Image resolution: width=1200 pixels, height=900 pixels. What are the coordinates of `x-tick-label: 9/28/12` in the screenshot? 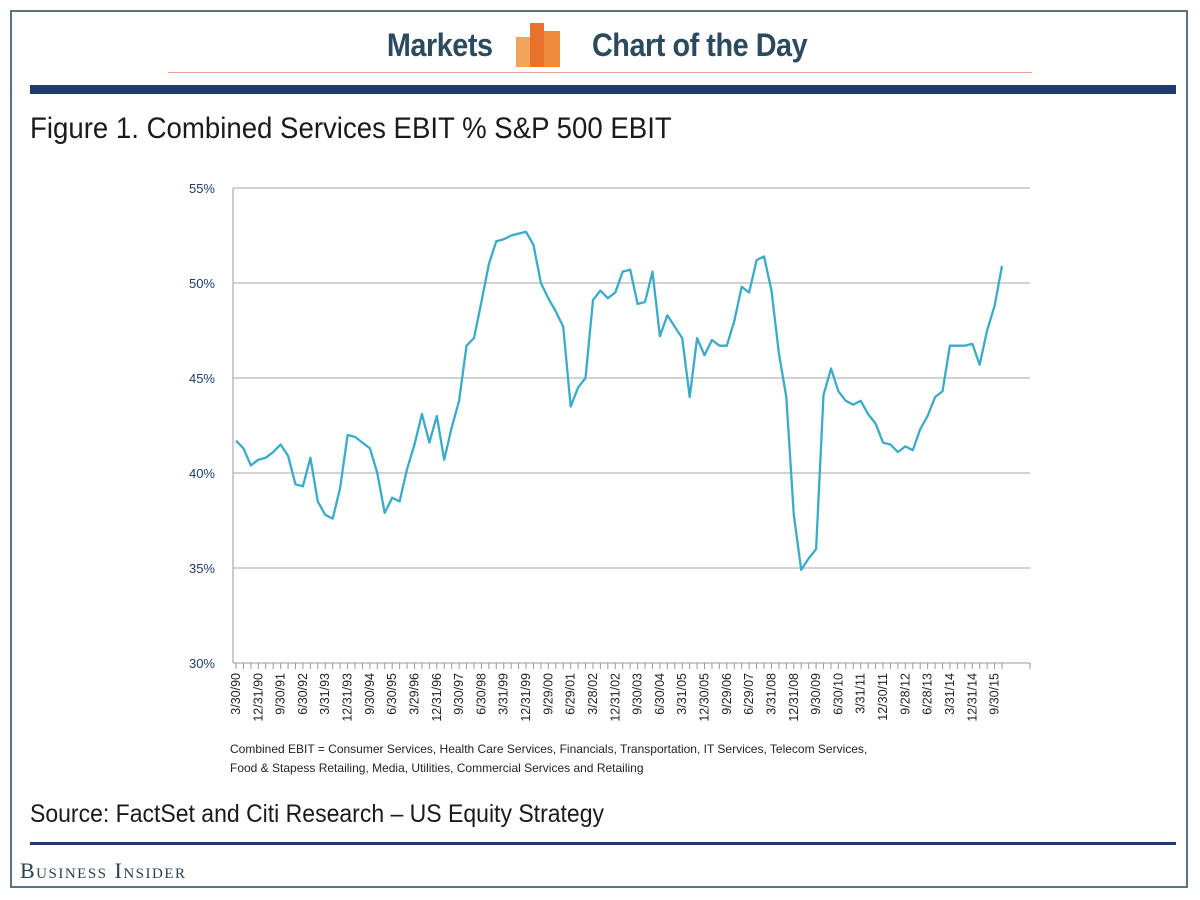 It's located at (905, 694).